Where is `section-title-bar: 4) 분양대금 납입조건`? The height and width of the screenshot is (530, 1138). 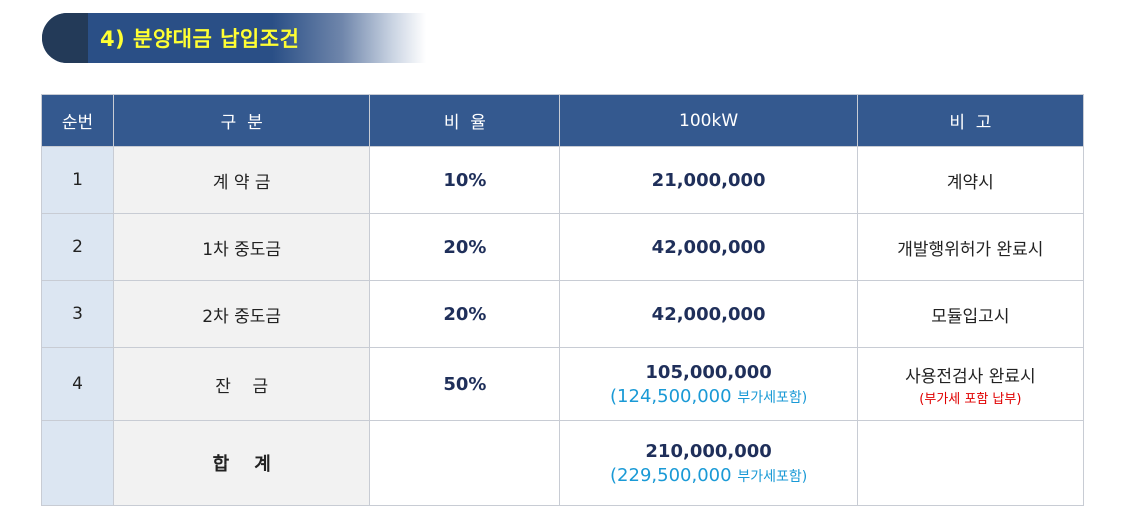
section-title-bar: 4) 분양대금 납입조건 is located at coordinates (234, 38).